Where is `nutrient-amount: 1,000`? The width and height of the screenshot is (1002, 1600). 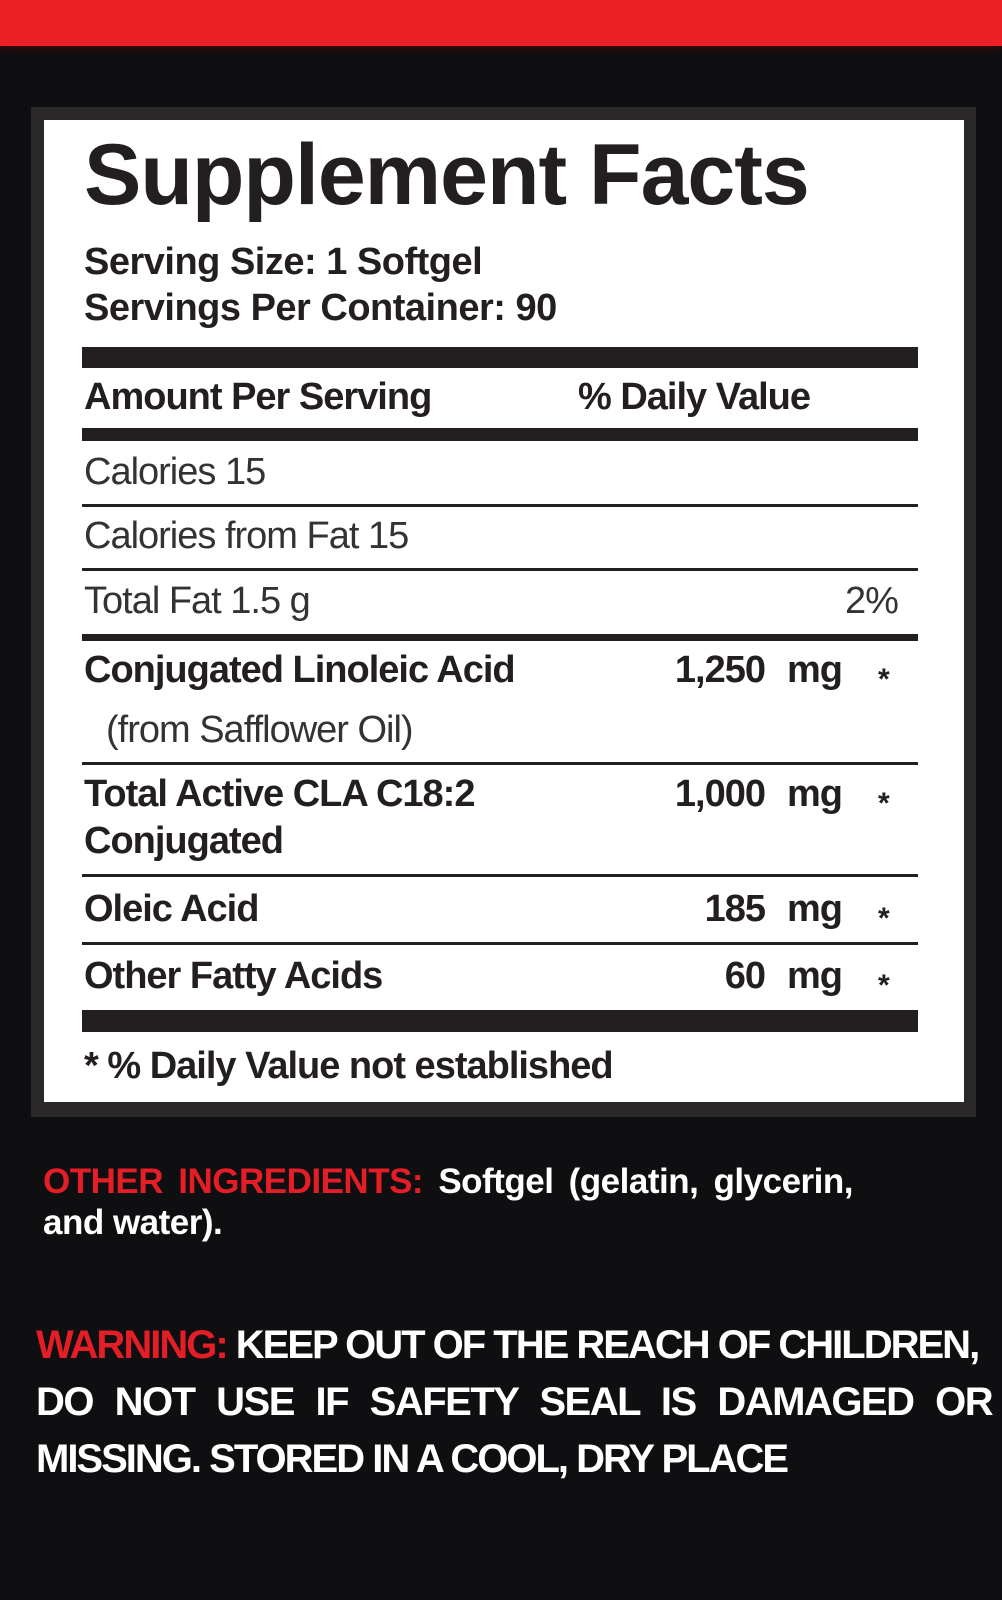 nutrient-amount: 1,000 is located at coordinates (720, 794).